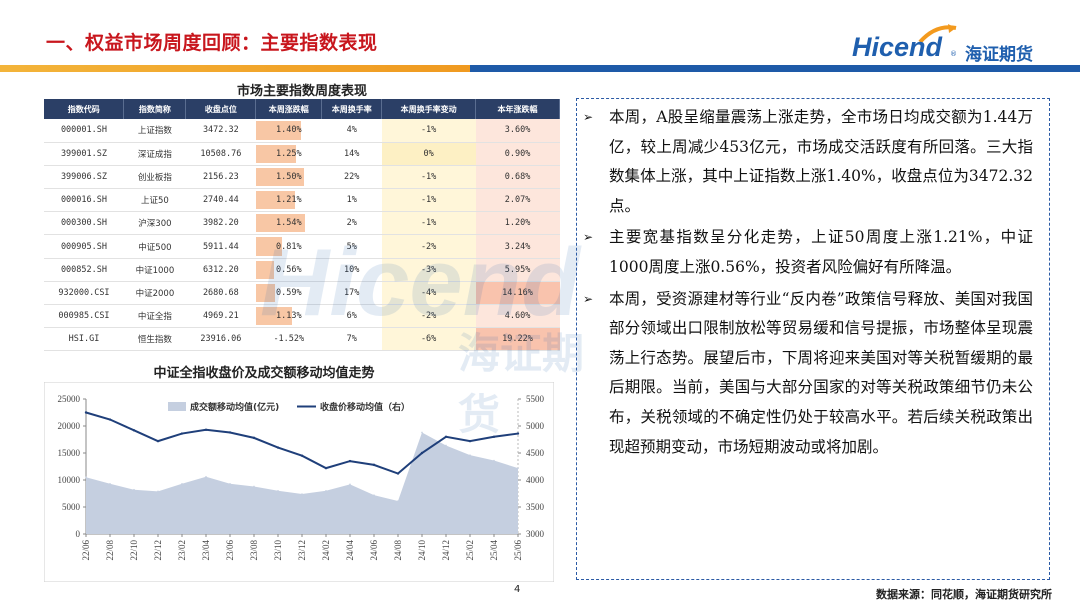 Image resolution: width=1080 pixels, height=607 pixels. I want to click on cell-ytd-change: 5.95%, so click(517, 270).